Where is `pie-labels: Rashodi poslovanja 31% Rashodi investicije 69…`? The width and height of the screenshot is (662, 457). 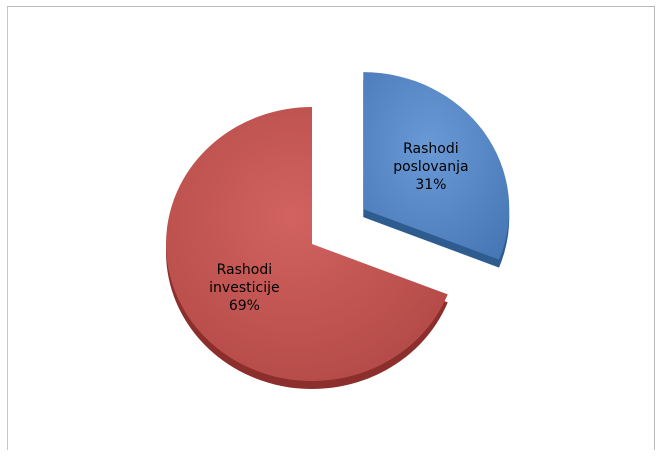
pie-labels: Rashodi poslovanja 31% Rashodi investicije 69… is located at coordinates (338, 227).